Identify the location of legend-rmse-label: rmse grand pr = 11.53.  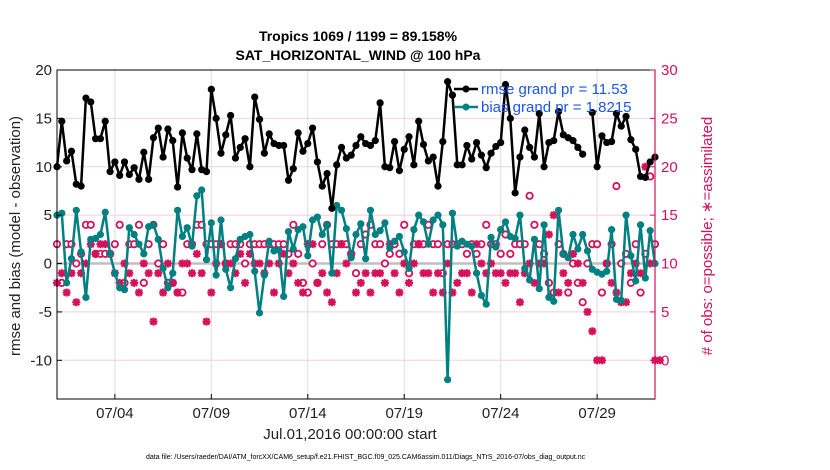
(554, 89).